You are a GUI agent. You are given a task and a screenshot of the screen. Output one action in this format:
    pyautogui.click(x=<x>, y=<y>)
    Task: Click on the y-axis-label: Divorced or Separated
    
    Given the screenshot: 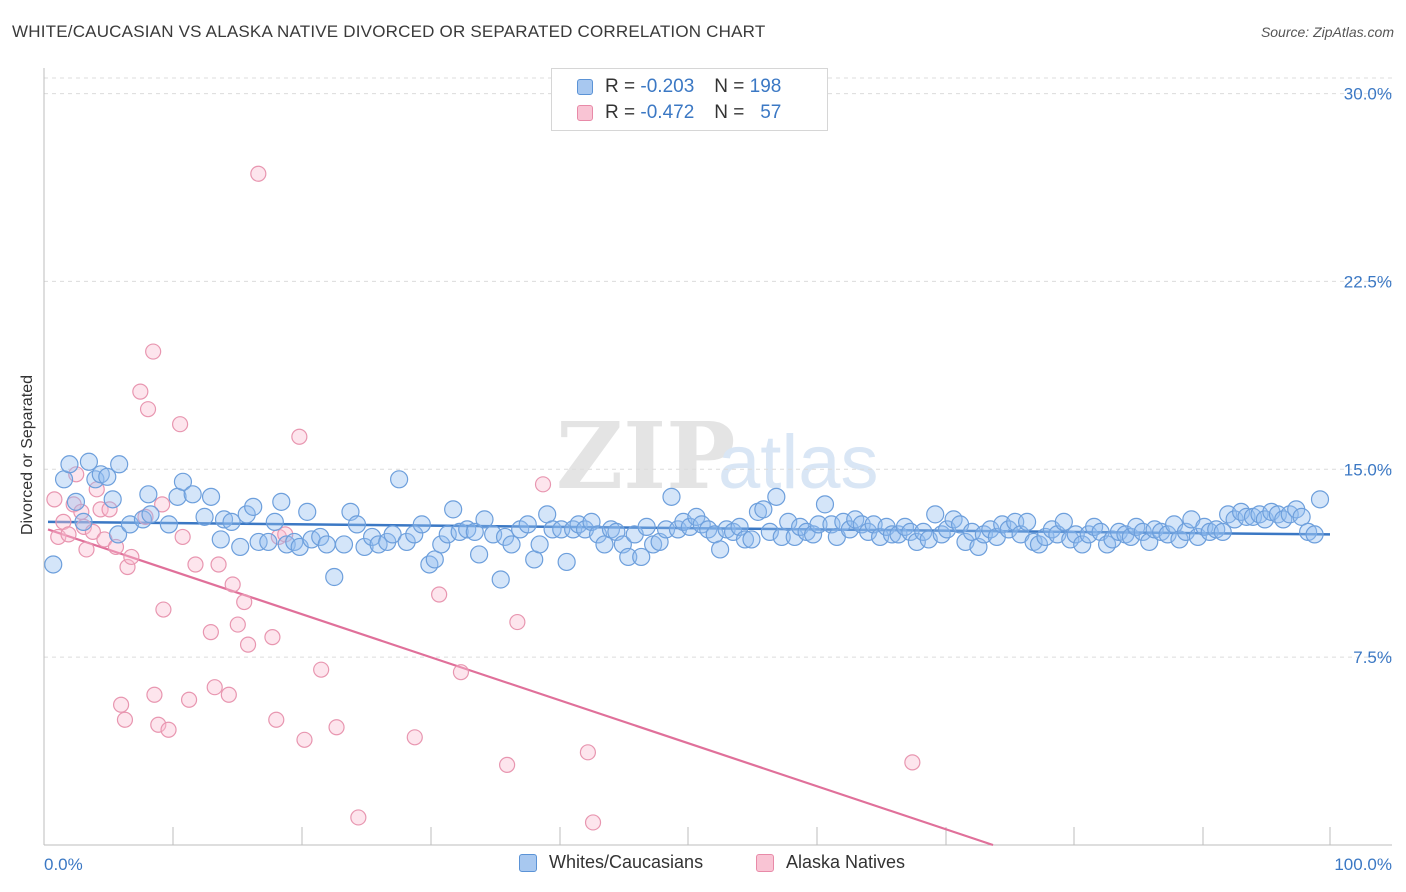 What is the action you would take?
    pyautogui.click(x=27, y=455)
    